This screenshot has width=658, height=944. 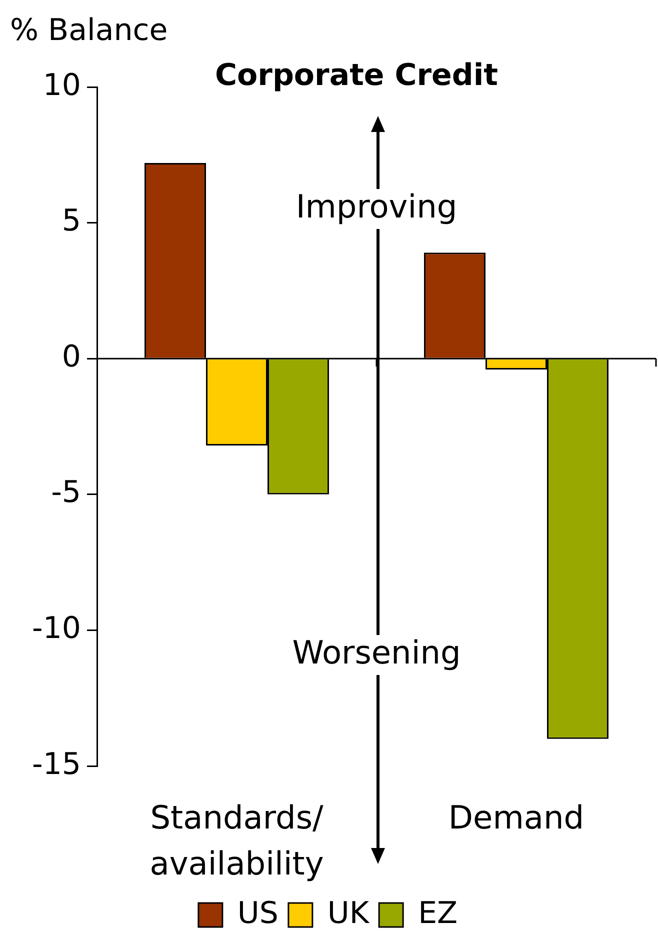 What do you see at coordinates (66, 492) in the screenshot?
I see `y-tick-label: -5` at bounding box center [66, 492].